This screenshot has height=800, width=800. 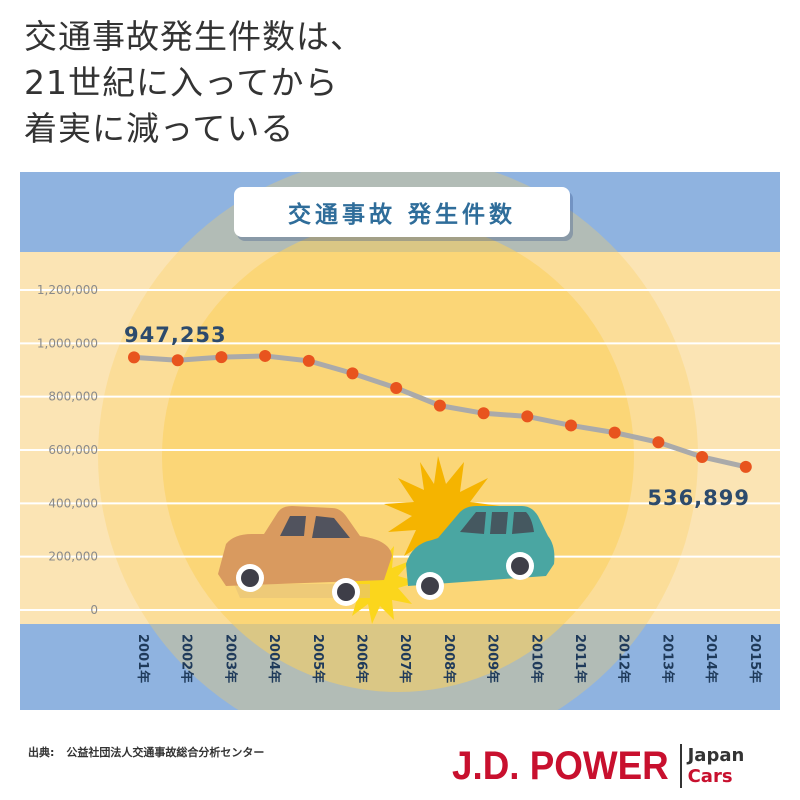 I want to click on y-tick-label: 400,000, so click(x=73, y=503).